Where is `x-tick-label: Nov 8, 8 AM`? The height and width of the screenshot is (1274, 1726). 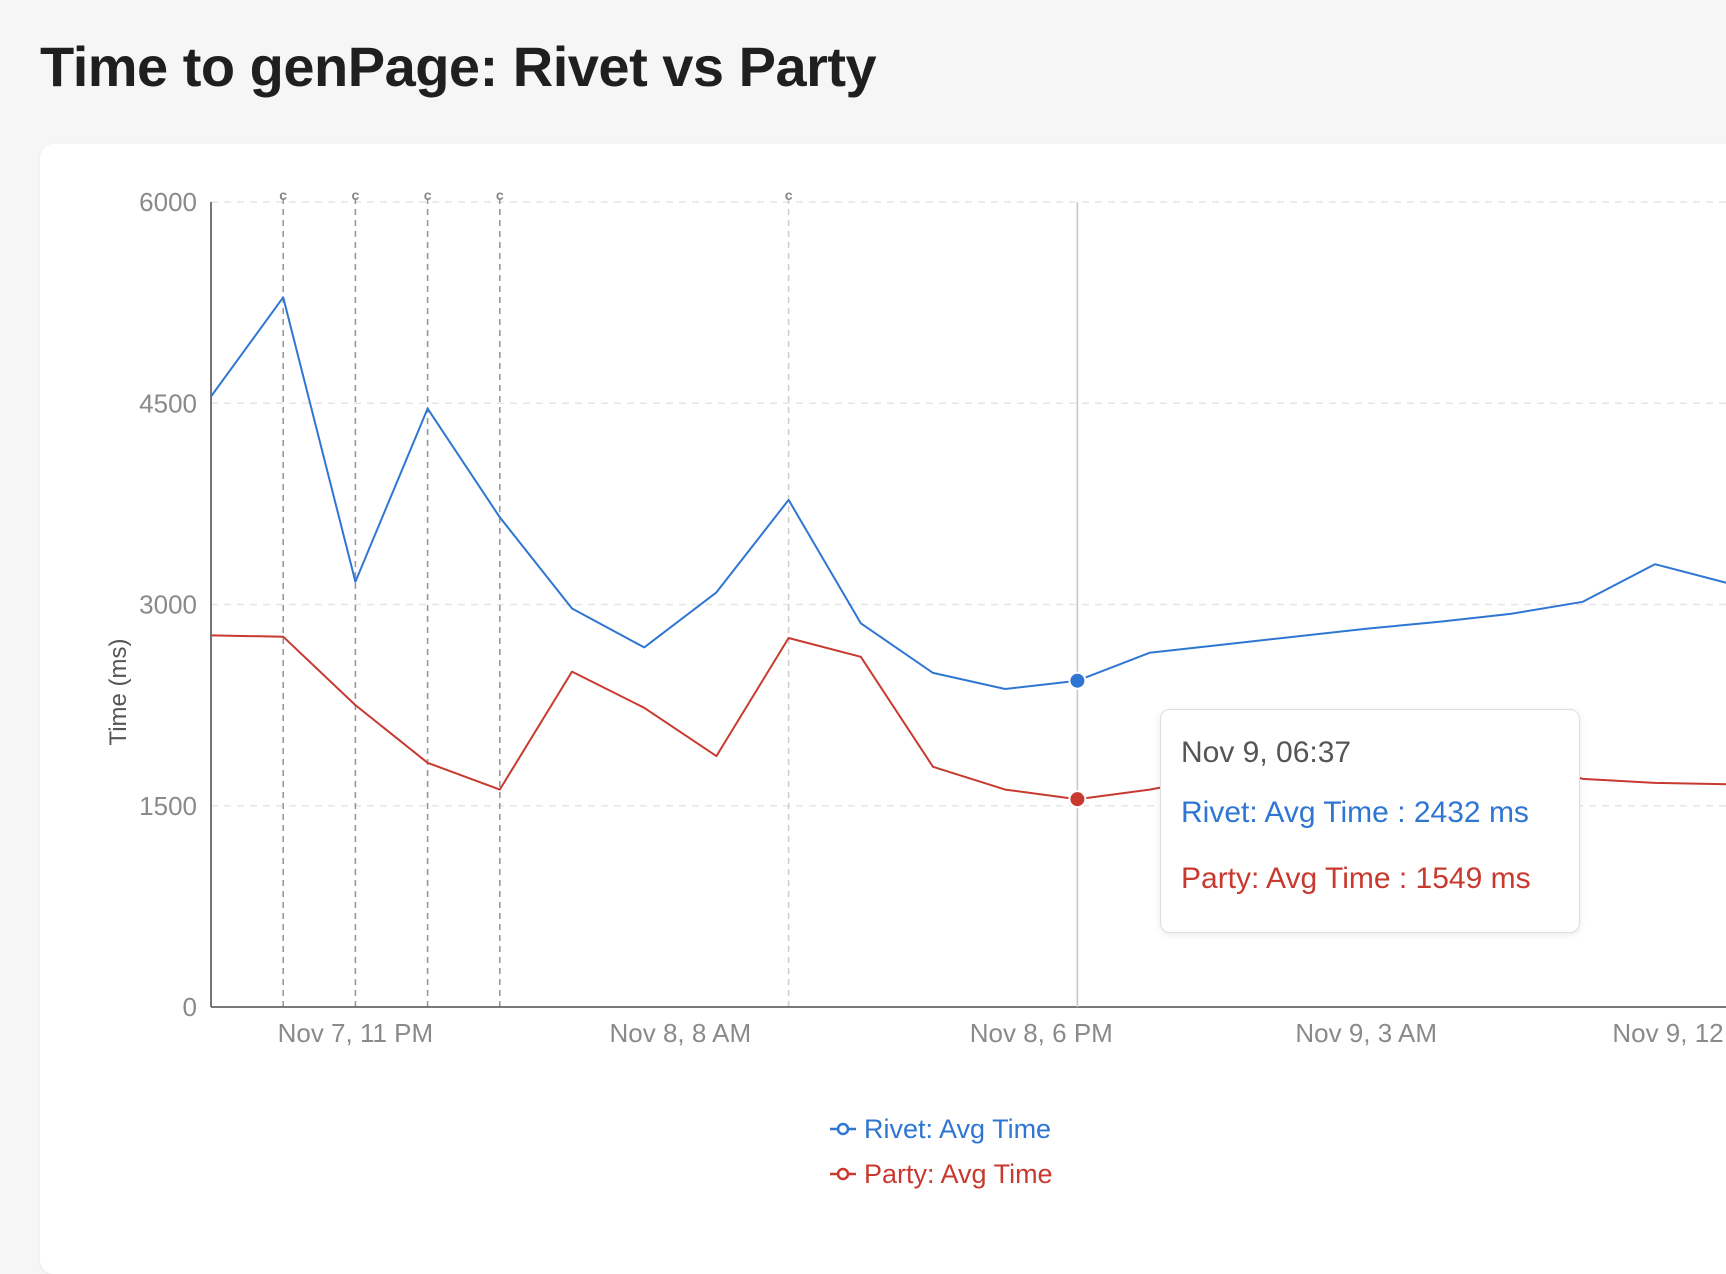
x-tick-label: Nov 8, 8 AM is located at coordinates (680, 1033).